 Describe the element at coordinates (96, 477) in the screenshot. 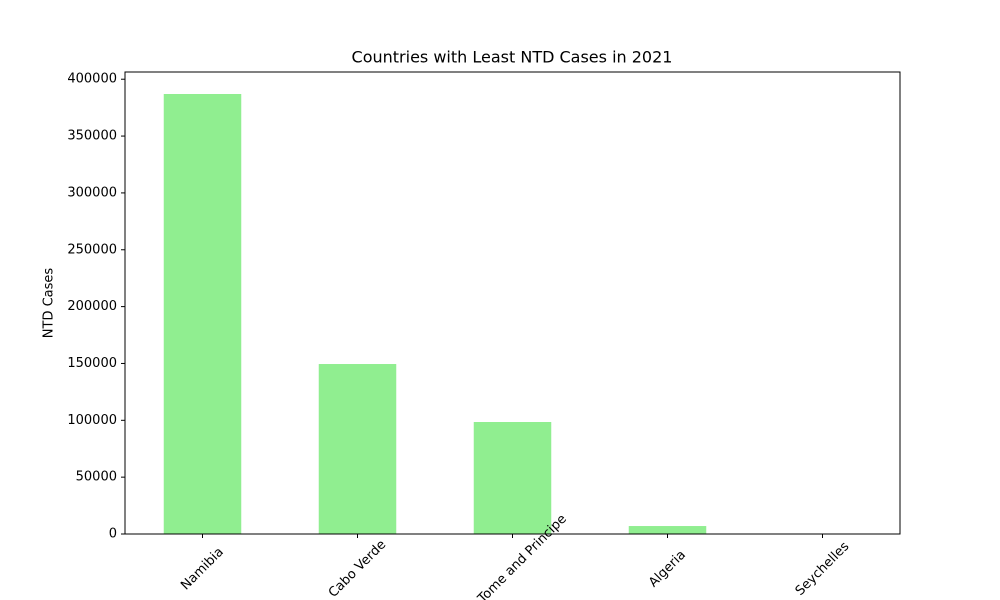

I see `y-tick-label: 50000` at that location.